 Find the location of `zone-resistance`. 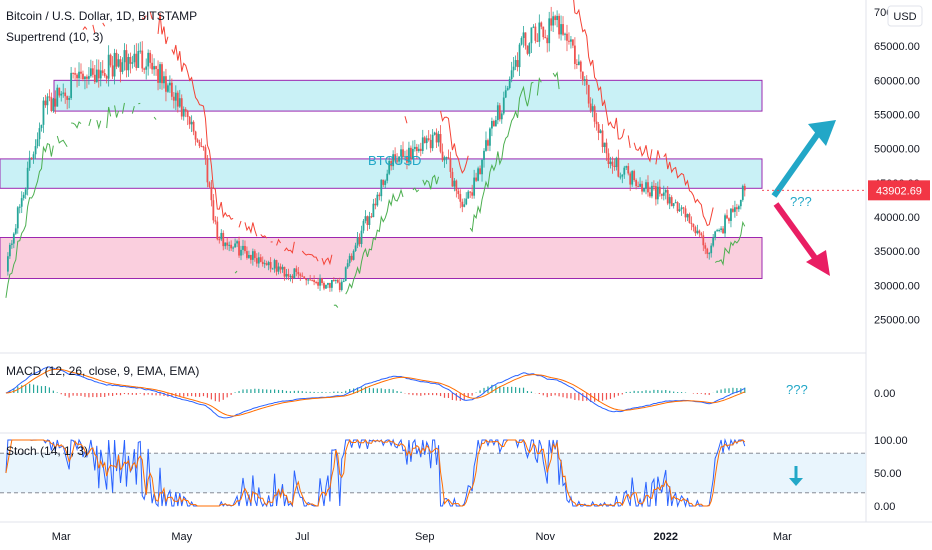

zone-resistance is located at coordinates (408, 95).